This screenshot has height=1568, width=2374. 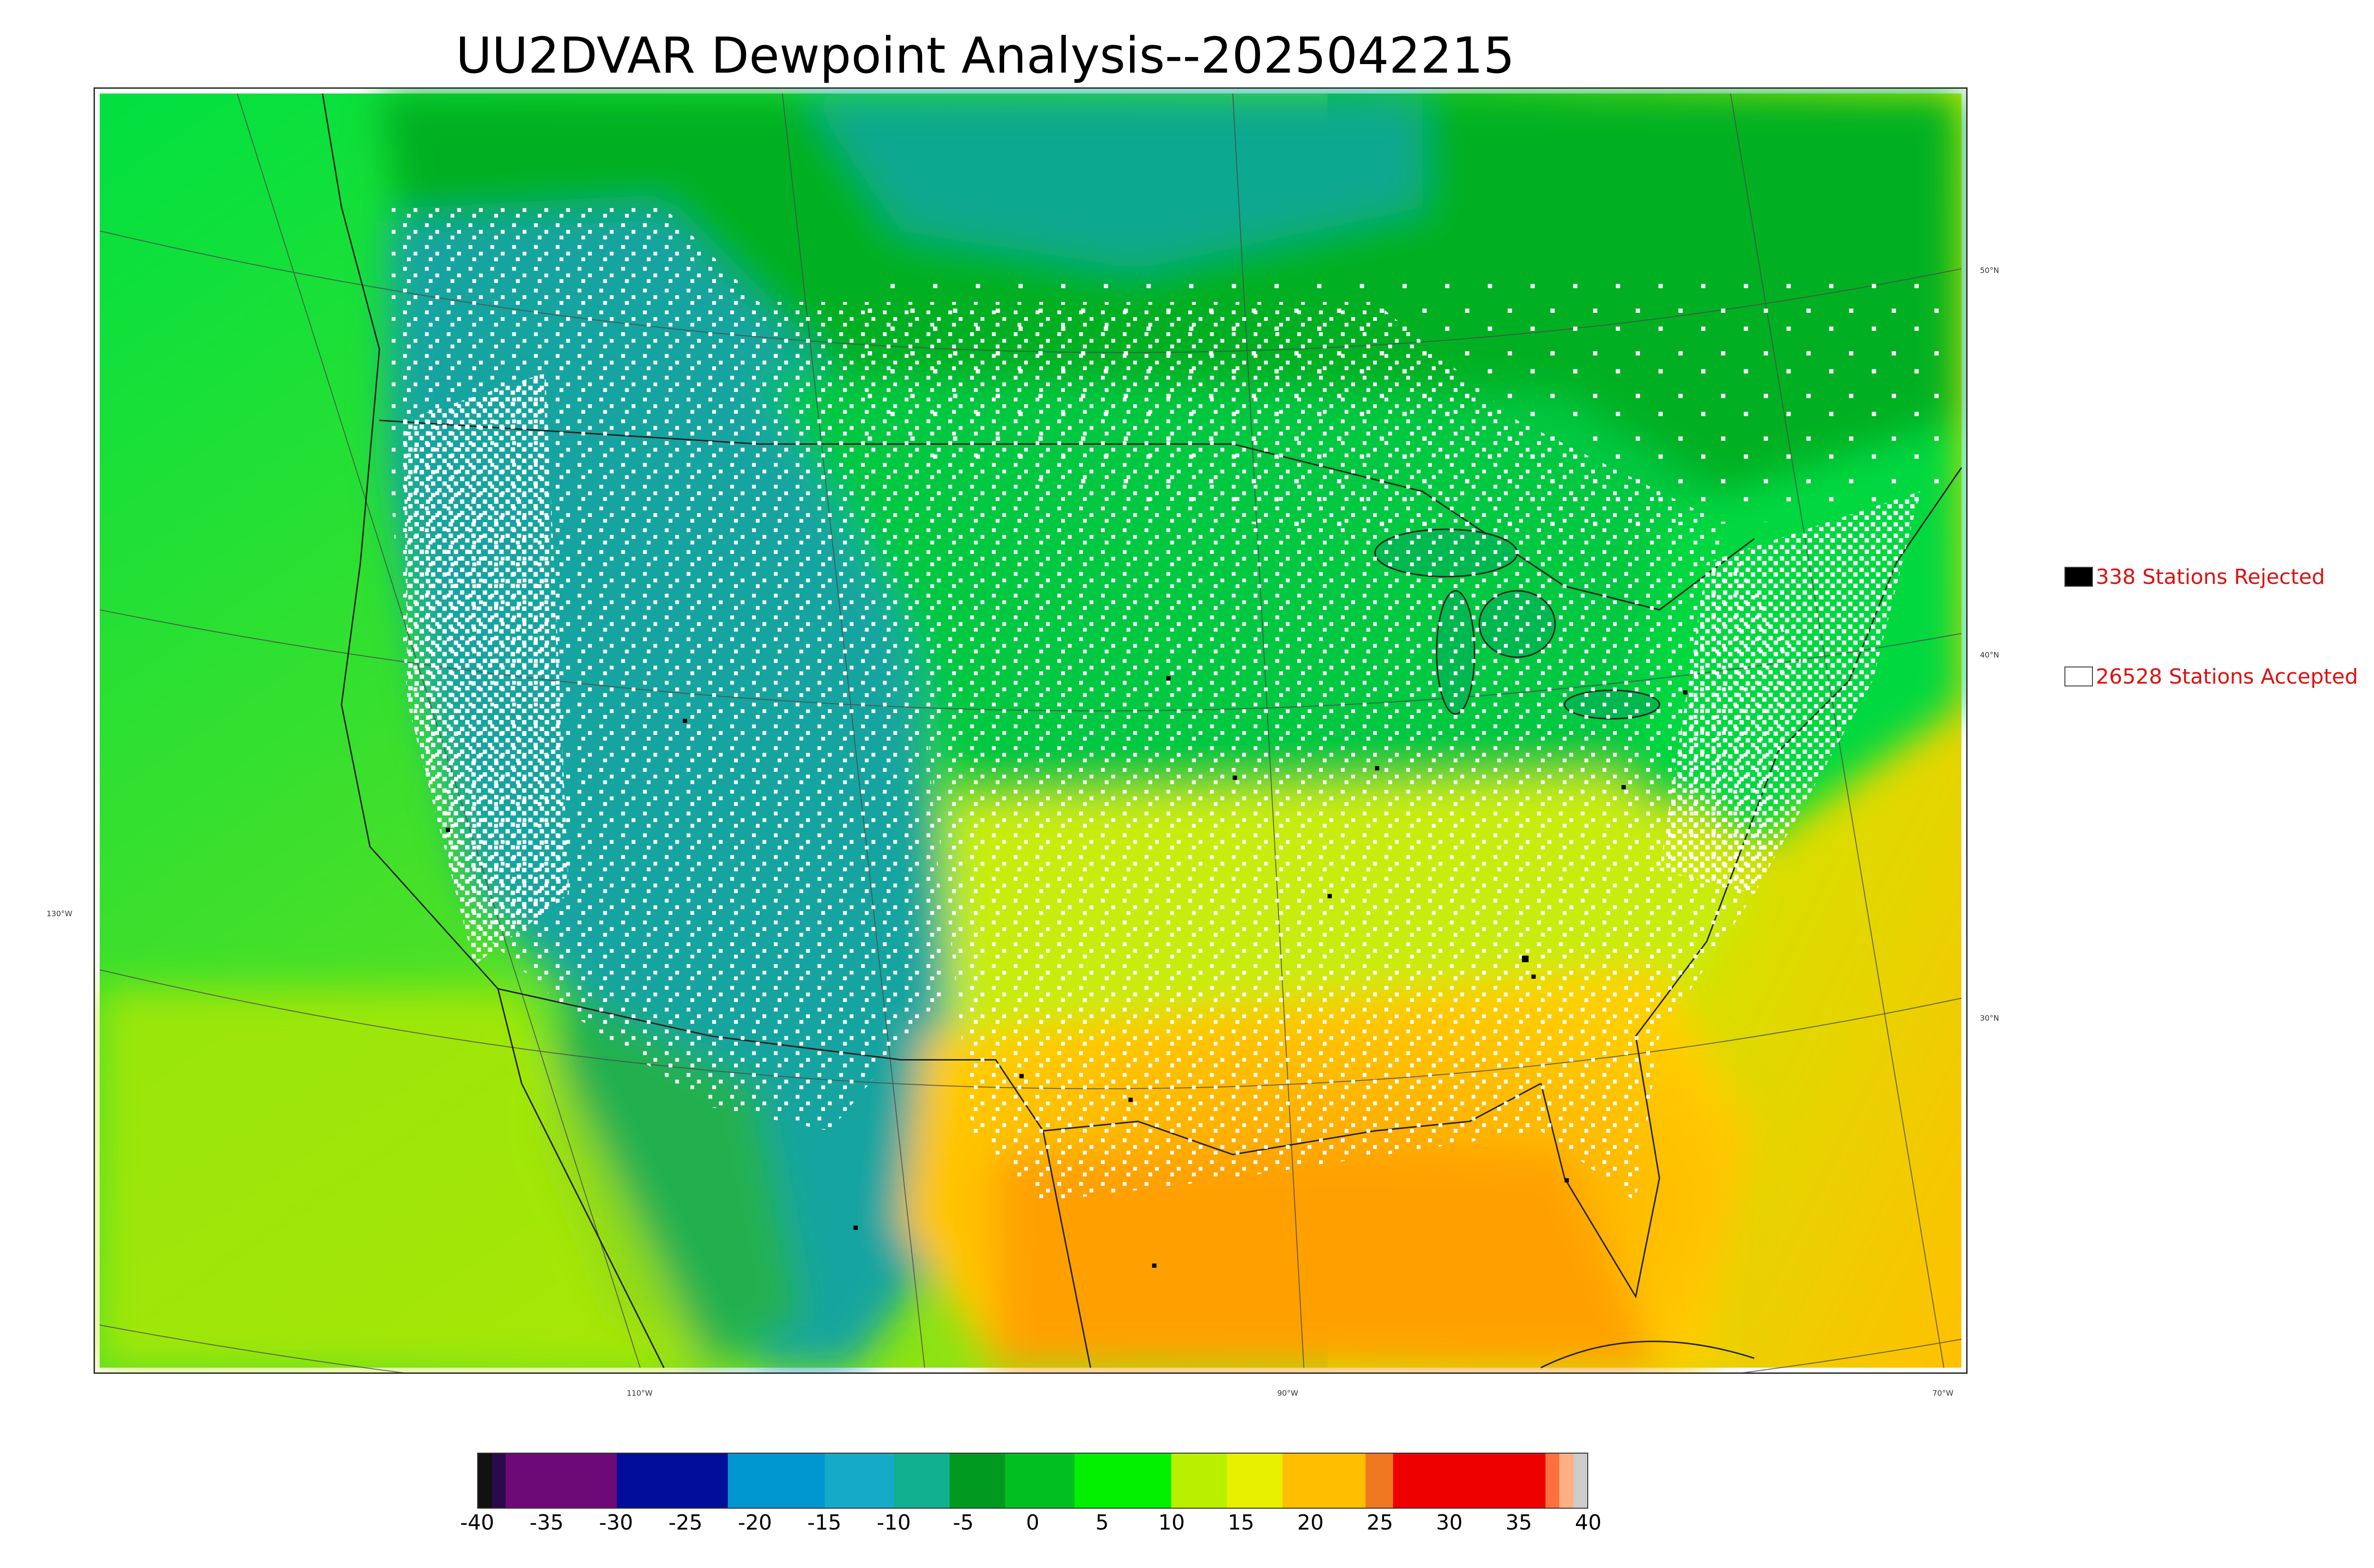 I want to click on colorbar-tick-label: 5, so click(x=1102, y=1523).